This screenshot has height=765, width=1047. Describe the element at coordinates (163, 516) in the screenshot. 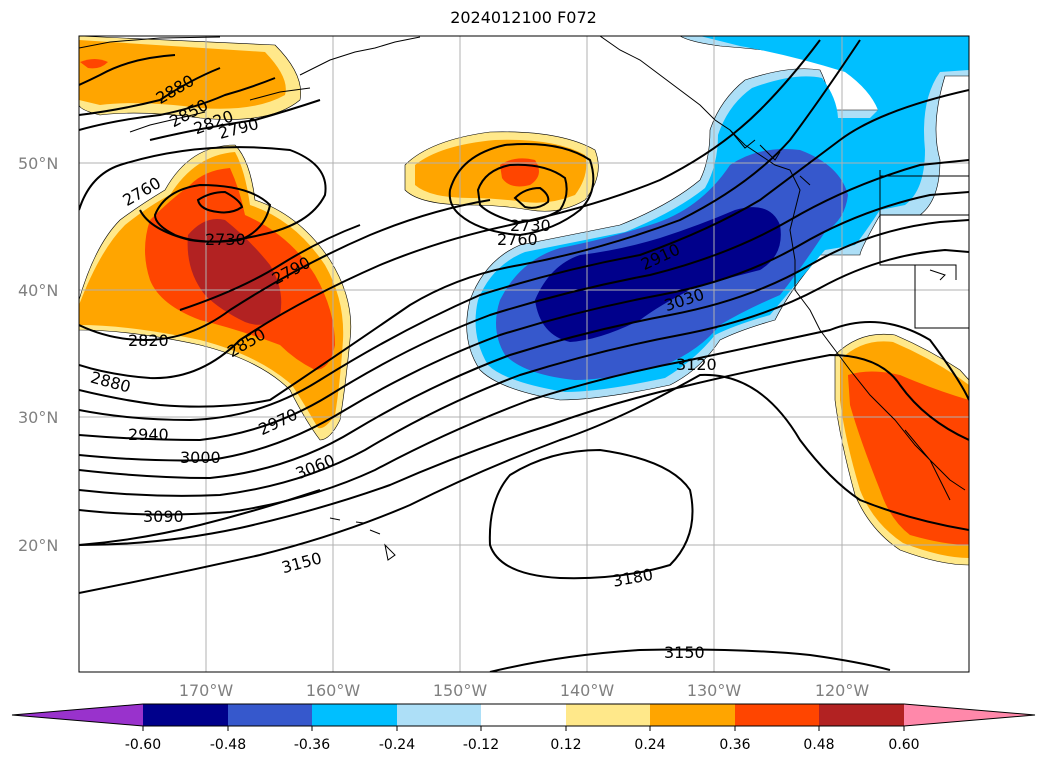

I see `contour-label-3090-w: 3090` at that location.